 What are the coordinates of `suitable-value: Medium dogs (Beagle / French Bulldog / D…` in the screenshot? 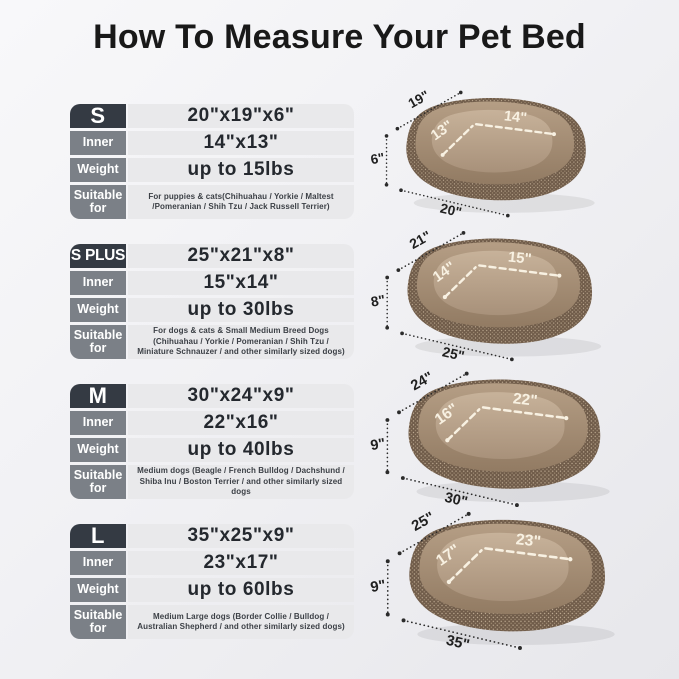 It's located at (241, 482).